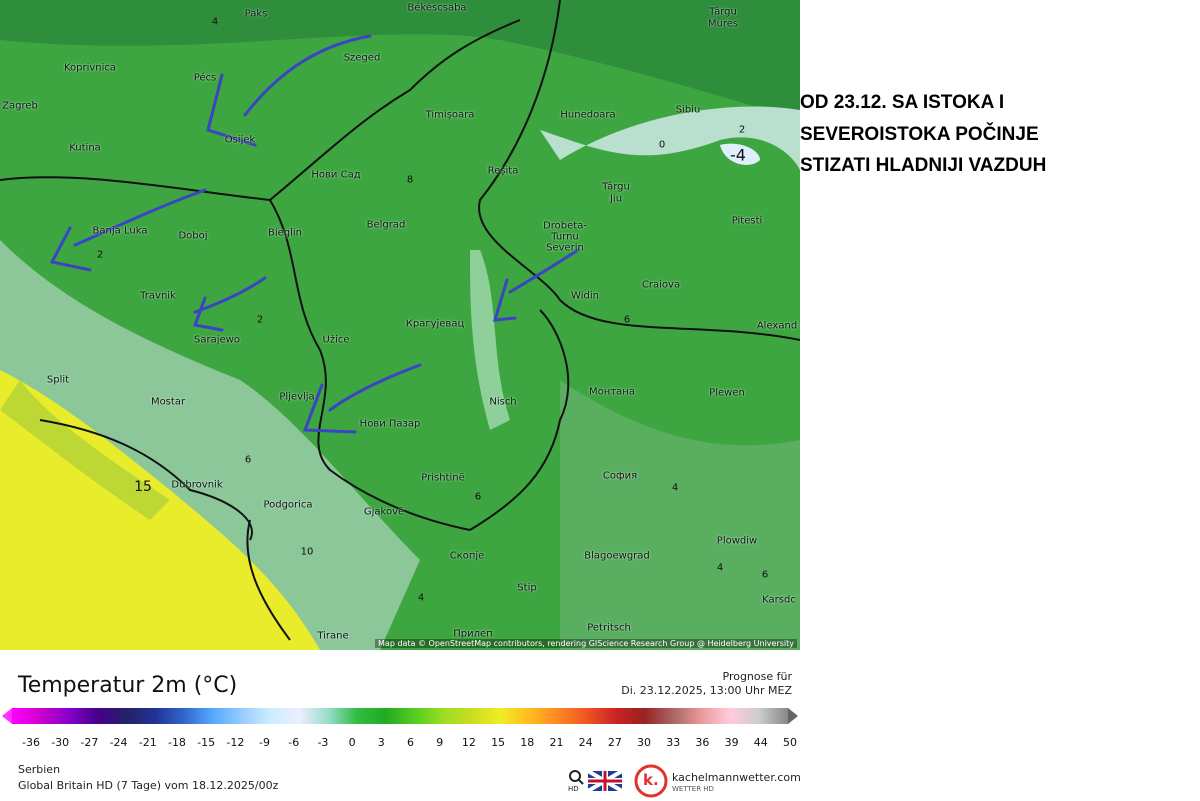 The image size is (1200, 801). Describe the element at coordinates (723, 24) in the screenshot. I see `city-label: Mures` at that location.